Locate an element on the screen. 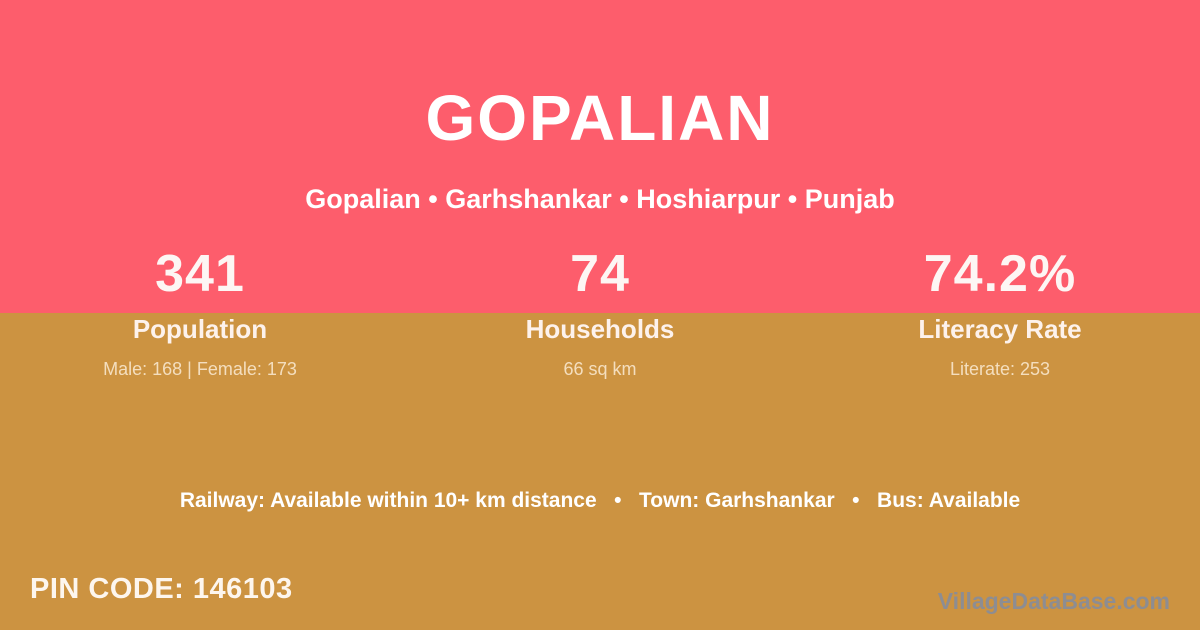 Image resolution: width=1200 pixels, height=630 pixels. site-watermark: VillageDataBase.com is located at coordinates (1053, 601).